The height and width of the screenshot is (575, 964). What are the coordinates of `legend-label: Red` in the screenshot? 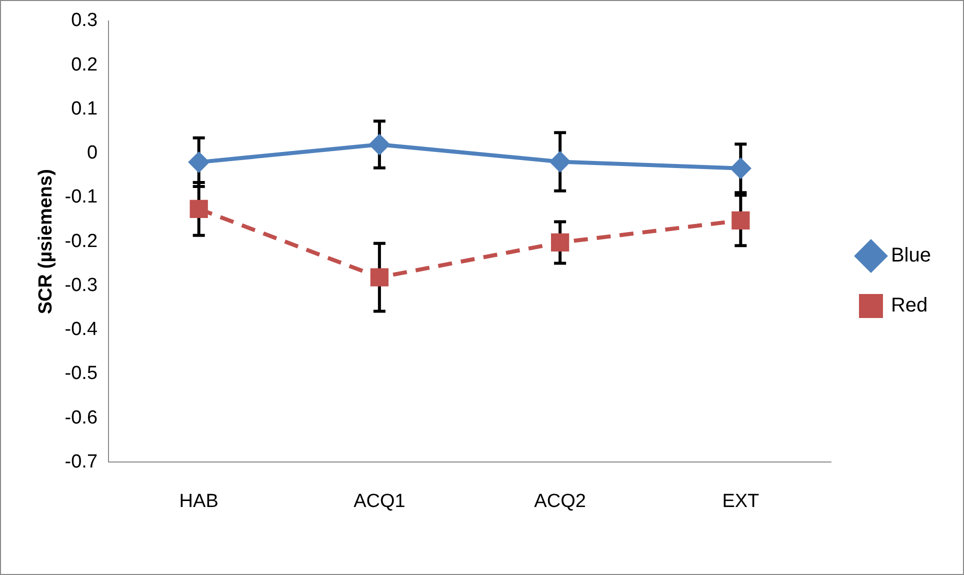 It's located at (909, 305).